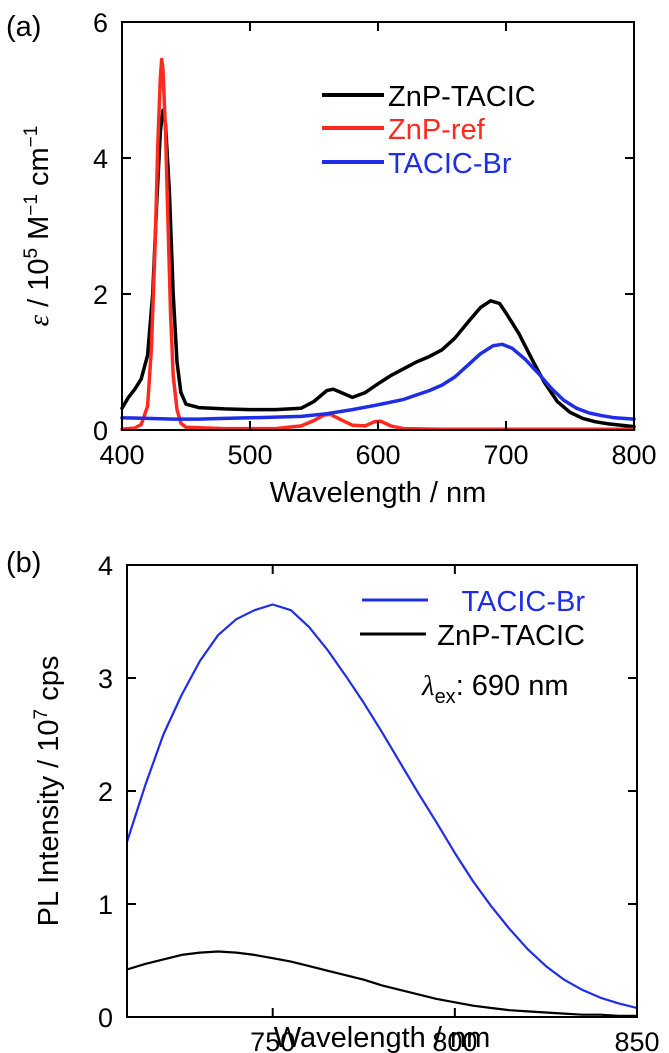  What do you see at coordinates (41, 714) in the screenshot?
I see `ylabel-sup: 7` at bounding box center [41, 714].